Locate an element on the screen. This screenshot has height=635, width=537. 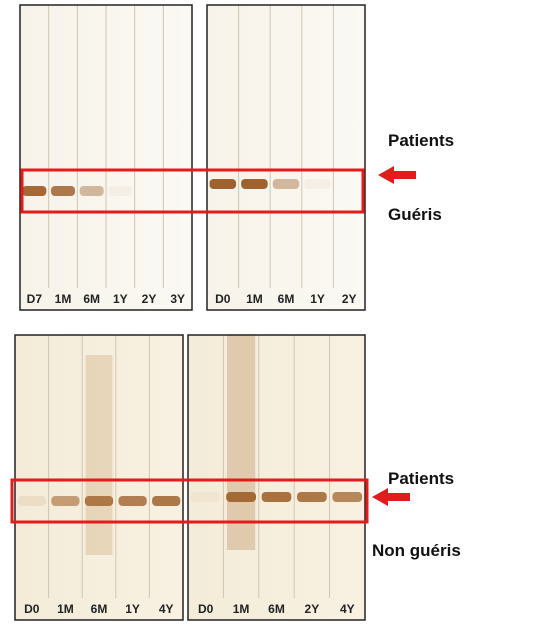
lane-label: D7 is located at coordinates (35, 299).